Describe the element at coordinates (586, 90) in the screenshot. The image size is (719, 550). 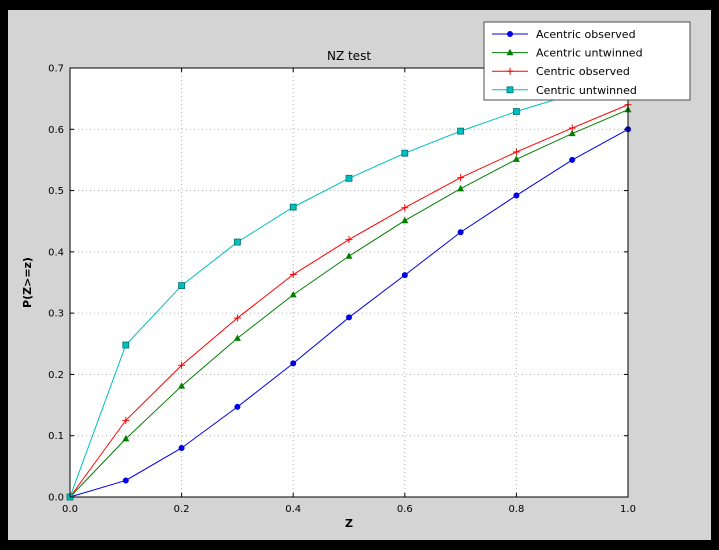
I see `legend-label: Centric untwinned` at that location.